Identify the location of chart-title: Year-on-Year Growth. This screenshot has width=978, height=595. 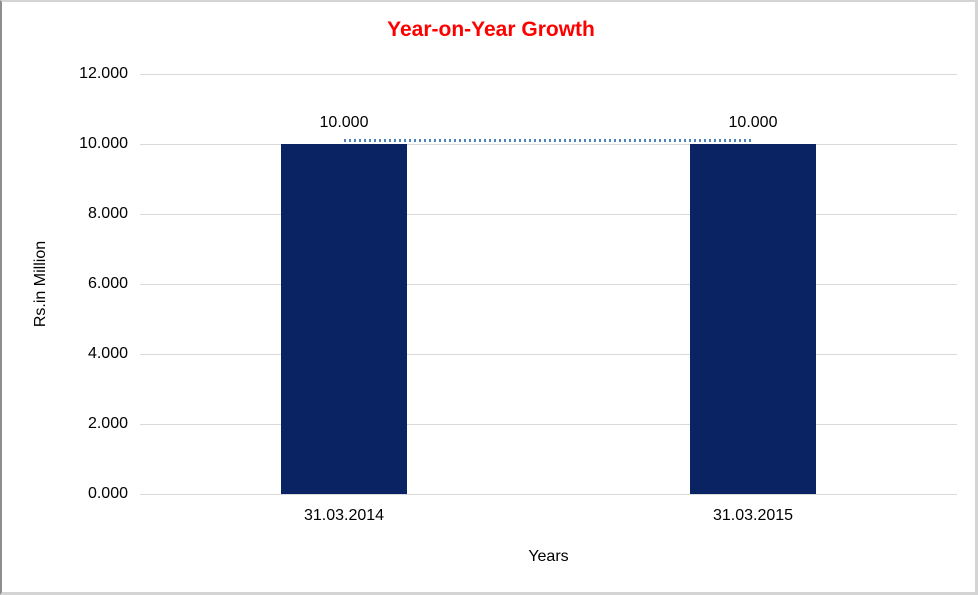
(491, 29).